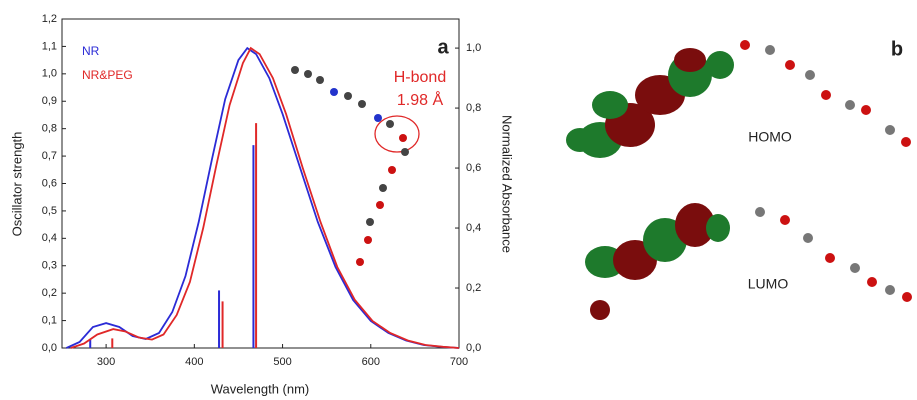 Image resolution: width=917 pixels, height=400 pixels. Describe the element at coordinates (770, 137) in the screenshot. I see `orbital-label: HOMO` at that location.